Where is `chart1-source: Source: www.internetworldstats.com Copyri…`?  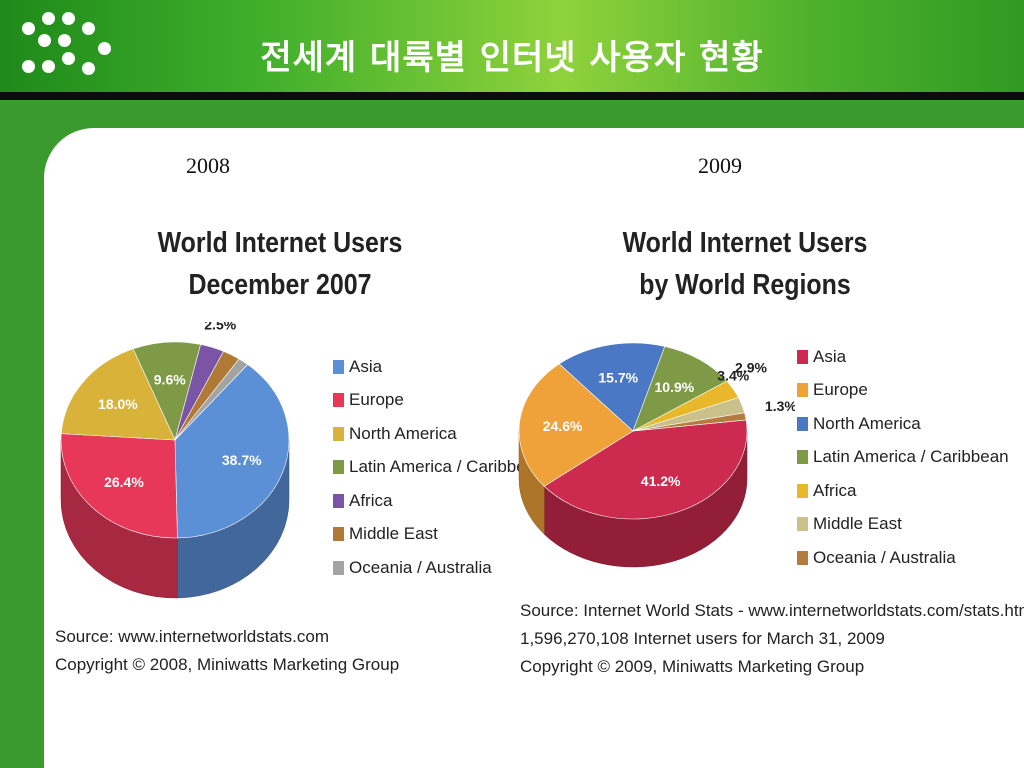 chart1-source: Source: www.internetworldstats.com Copyri… is located at coordinates (227, 651).